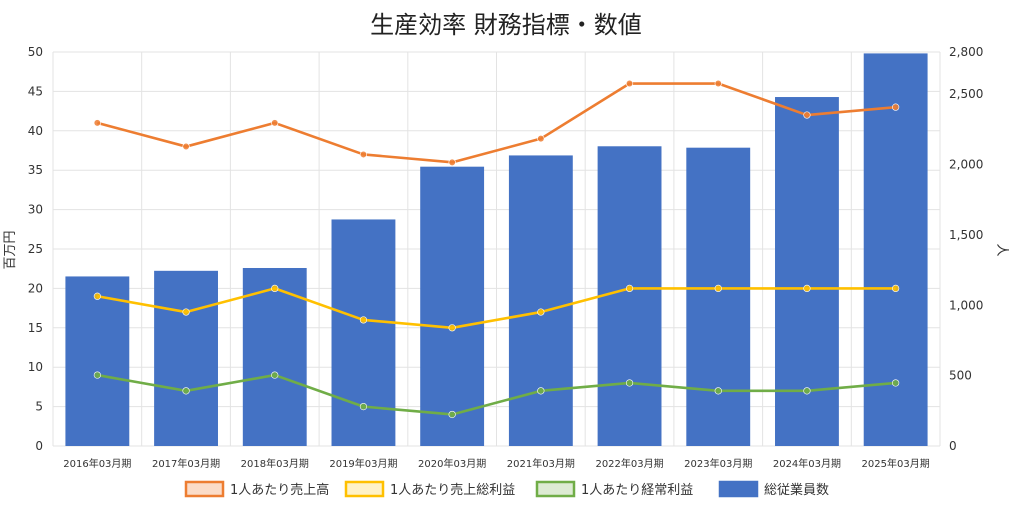 This screenshot has width=1012, height=506. Describe the element at coordinates (796, 490) in the screenshot. I see `legend-label: 総従業員数` at that location.